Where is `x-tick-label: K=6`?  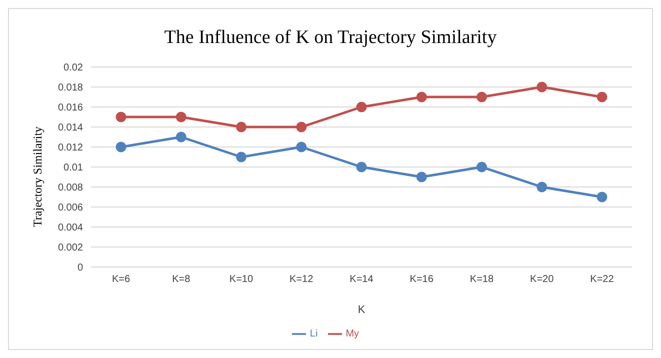 x-tick-label: K=6 is located at coordinates (121, 280).